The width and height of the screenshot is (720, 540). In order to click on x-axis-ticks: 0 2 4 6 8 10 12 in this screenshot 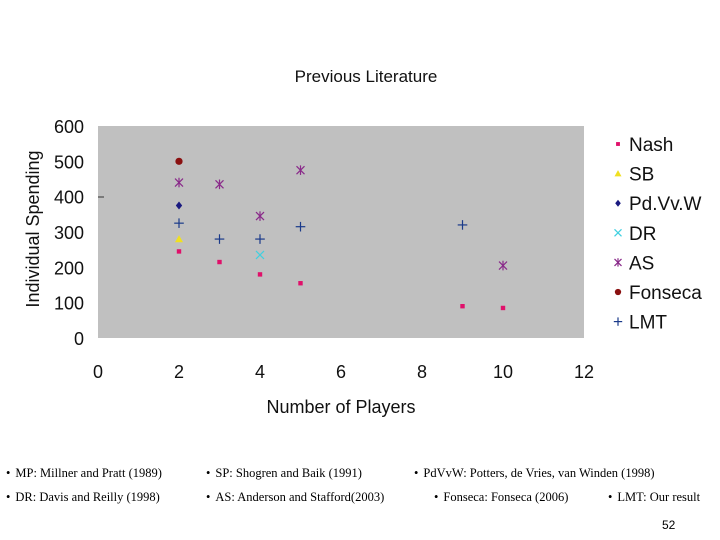, I will do `click(343, 372)`.